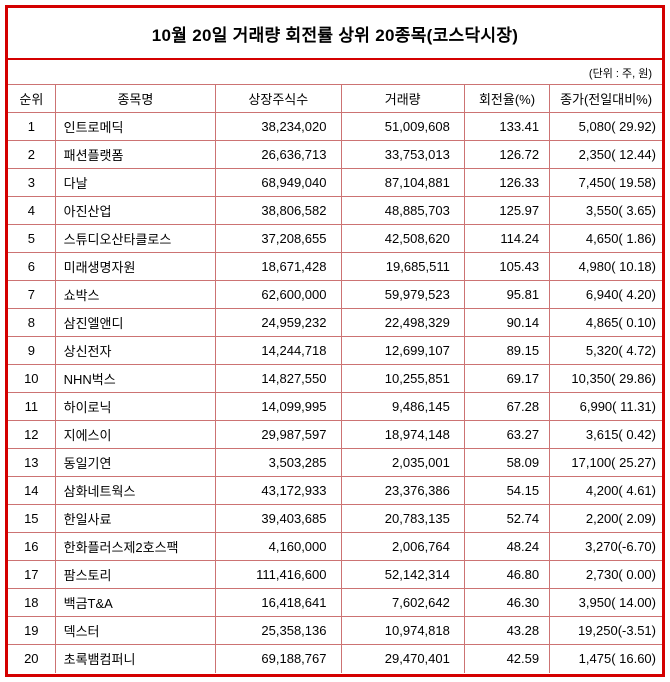 The image size is (670, 682). Describe the element at coordinates (135, 630) in the screenshot. I see `table-cell: 덱스터` at that location.